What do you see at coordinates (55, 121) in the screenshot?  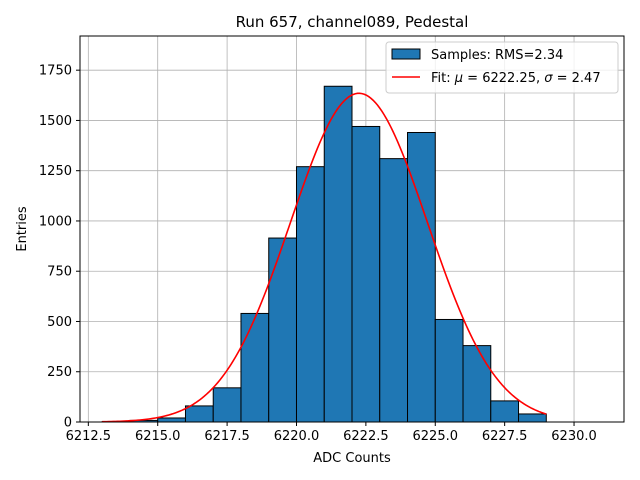 I see `y-tick-label: 1500` at bounding box center [55, 121].